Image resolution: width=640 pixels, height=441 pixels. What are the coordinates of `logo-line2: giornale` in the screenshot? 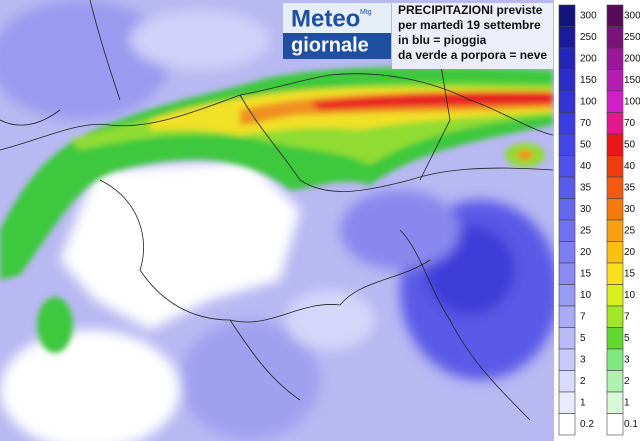 It's located at (330, 45).